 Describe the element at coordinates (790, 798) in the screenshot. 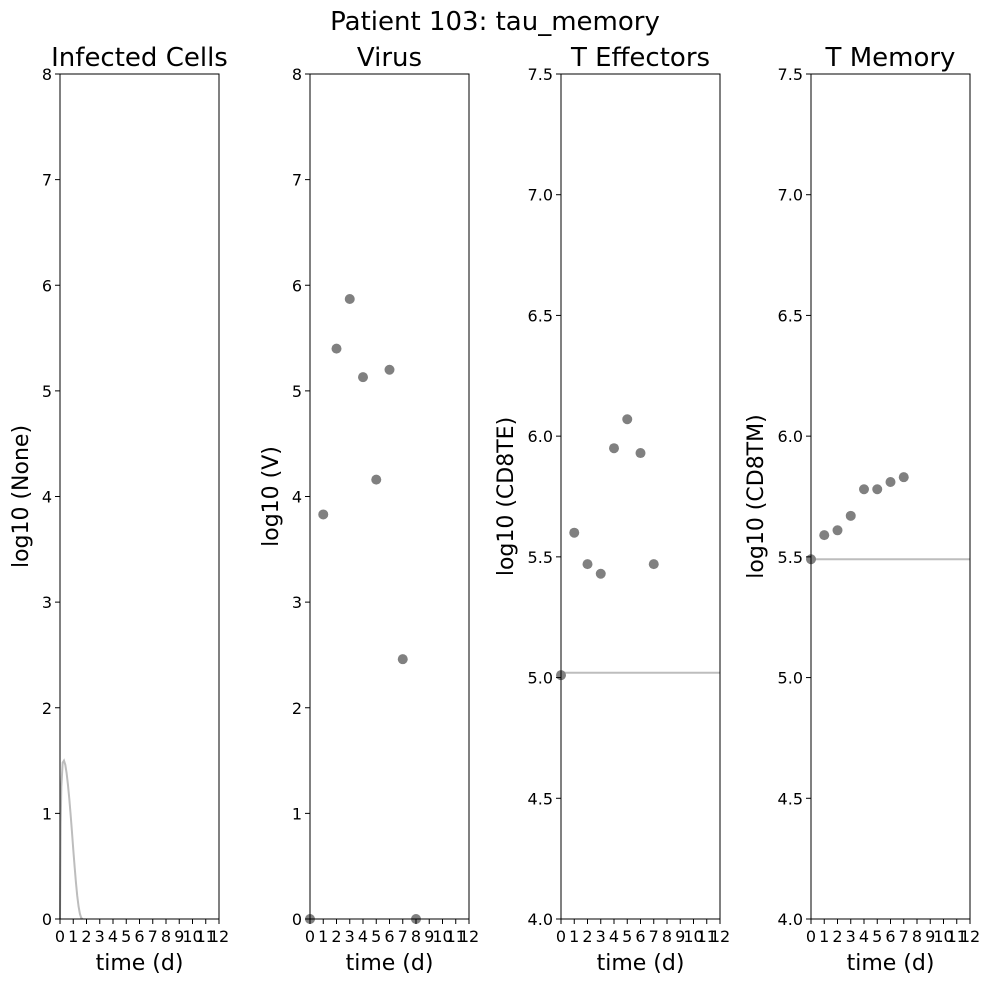

I see `y-tick-label: 4.5` at that location.